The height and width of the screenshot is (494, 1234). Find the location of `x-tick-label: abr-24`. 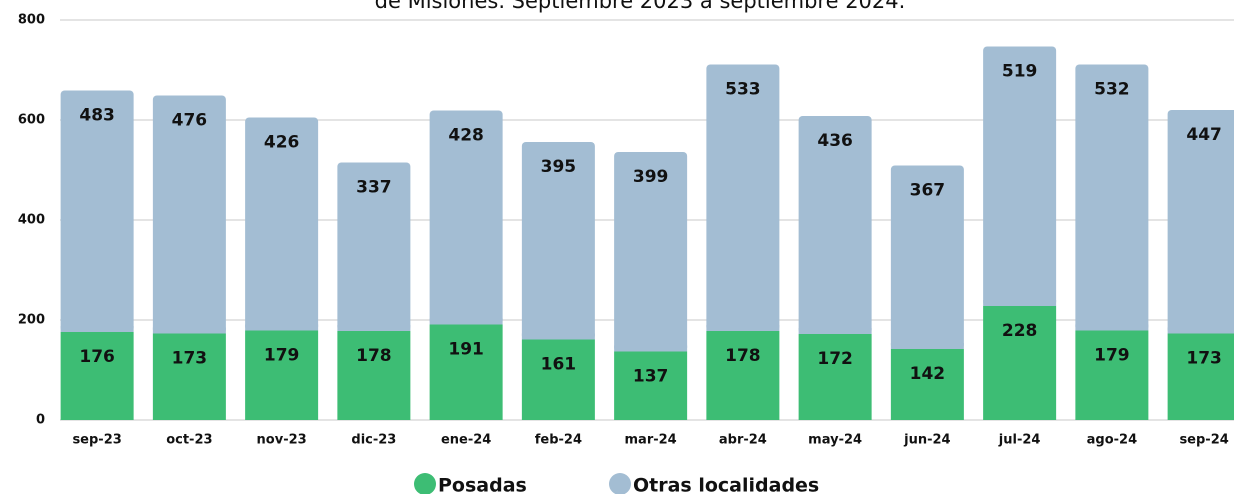

x-tick-label: abr-24 is located at coordinates (743, 440).